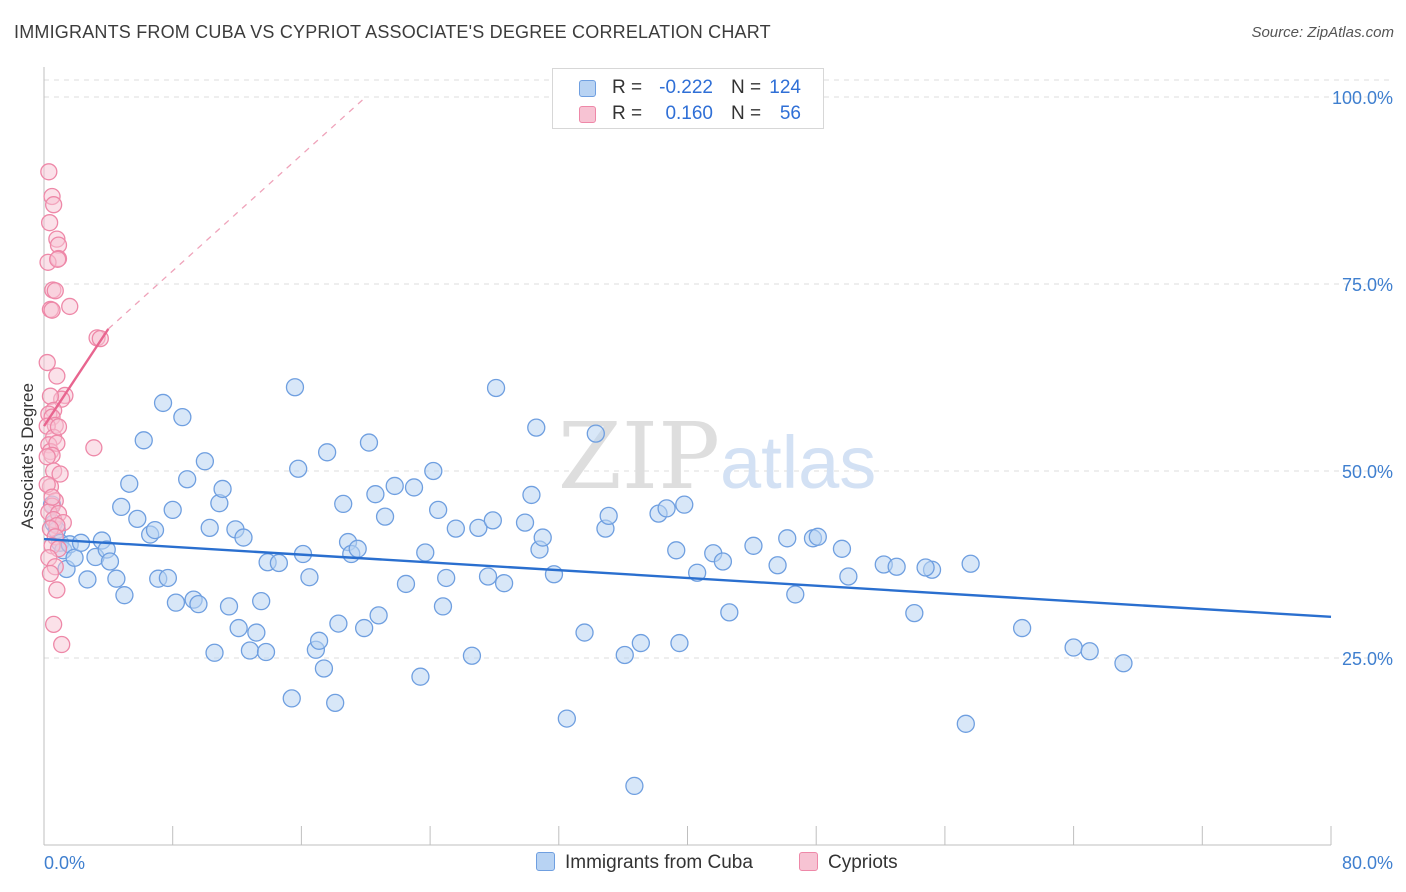 This screenshot has width=1406, height=892. I want to click on y-tick-label: 100.0%, so click(1362, 98).